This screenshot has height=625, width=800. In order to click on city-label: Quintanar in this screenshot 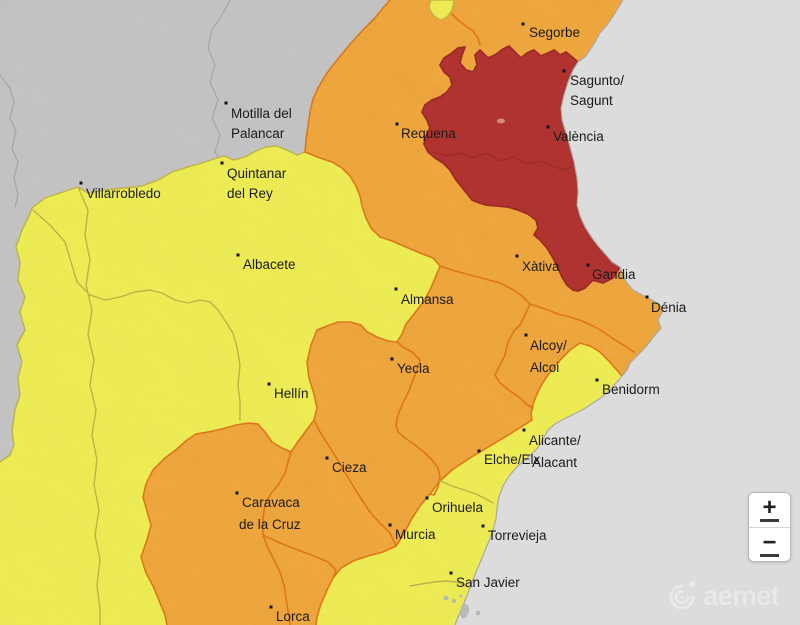, I will do `click(257, 173)`.